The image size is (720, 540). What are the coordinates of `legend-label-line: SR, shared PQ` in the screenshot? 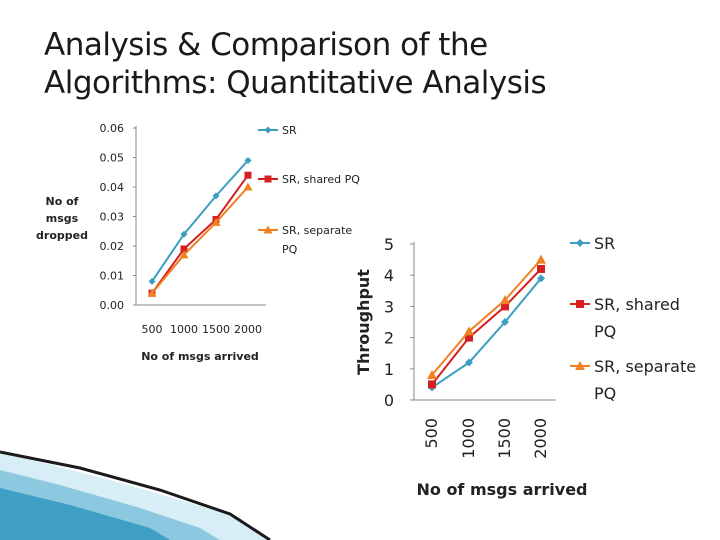 It's located at (321, 179).